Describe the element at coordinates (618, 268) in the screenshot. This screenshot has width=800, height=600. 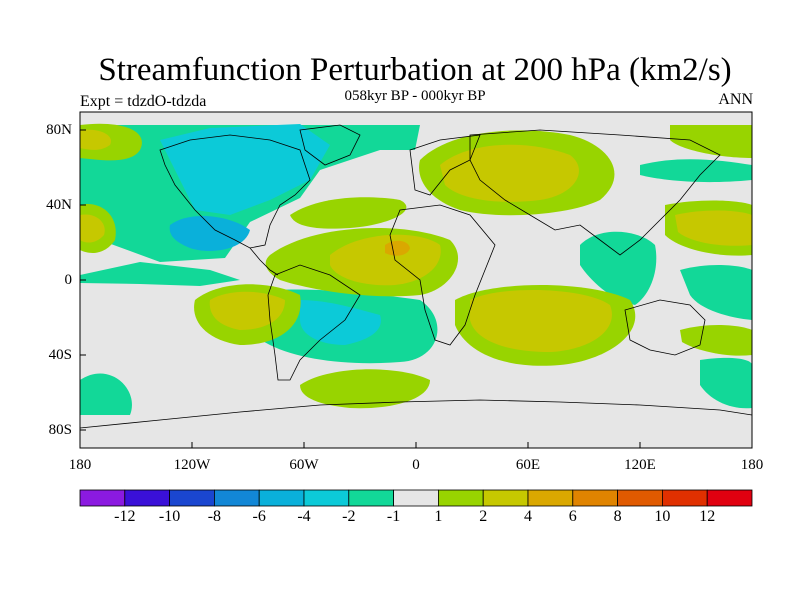
I see `contour-neg-indonesia` at that location.